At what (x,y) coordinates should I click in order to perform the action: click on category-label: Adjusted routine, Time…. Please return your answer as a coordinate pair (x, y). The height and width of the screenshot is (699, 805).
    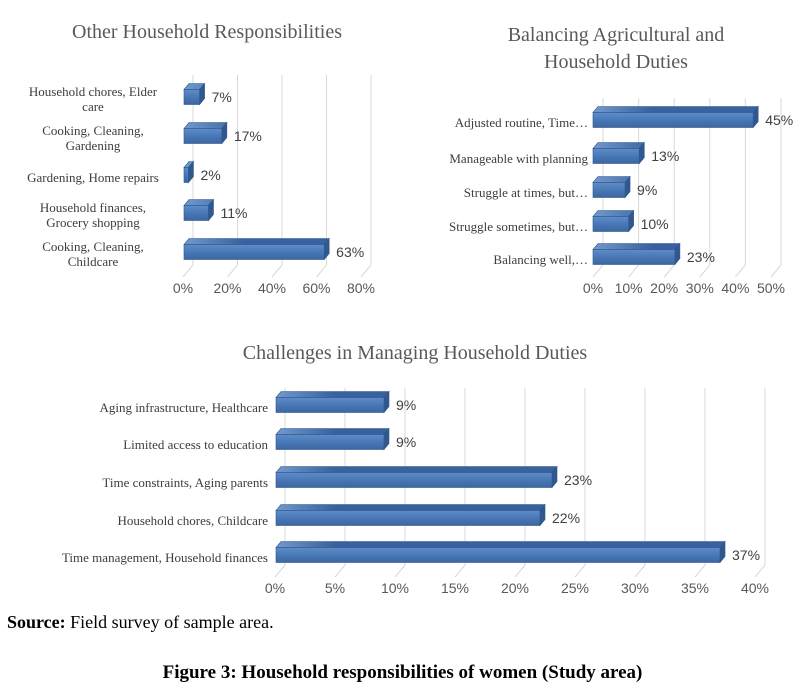
    Looking at the image, I should click on (521, 122).